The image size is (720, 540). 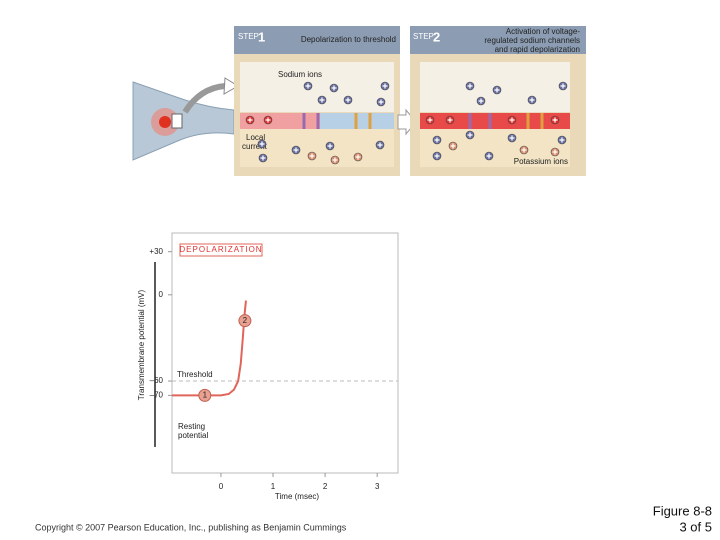 What do you see at coordinates (221, 486) in the screenshot?
I see `x-tick-label: 0` at bounding box center [221, 486].